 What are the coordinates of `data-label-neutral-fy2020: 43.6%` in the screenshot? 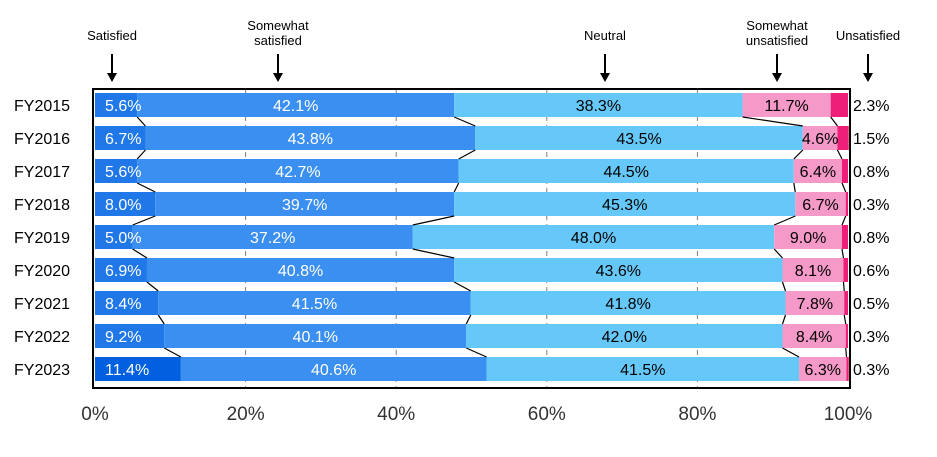 It's located at (618, 271).